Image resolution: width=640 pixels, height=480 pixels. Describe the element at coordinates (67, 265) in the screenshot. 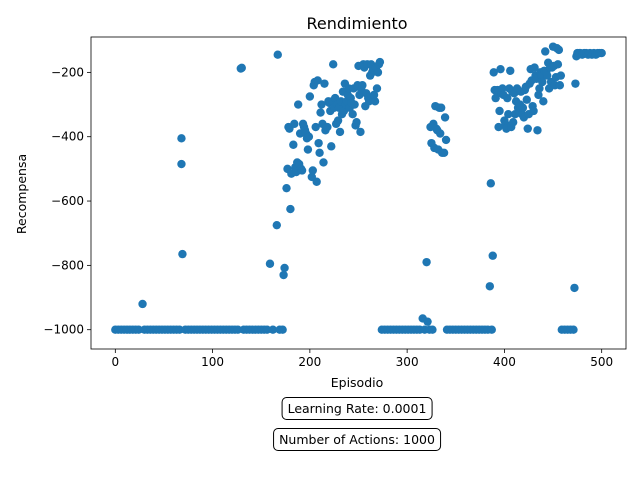

I see `y-tick-label: −800` at that location.